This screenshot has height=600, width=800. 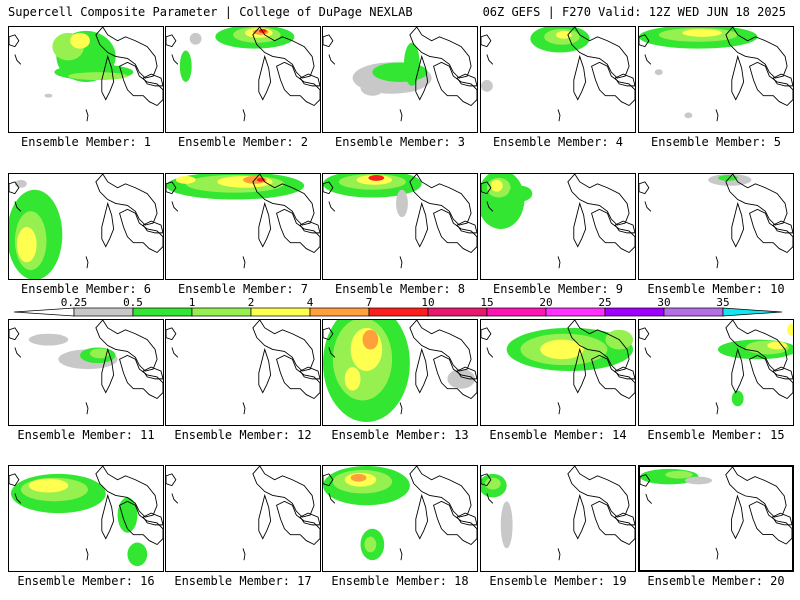 What do you see at coordinates (243, 289) in the screenshot?
I see `member-caption: Ensemble Member: 7` at bounding box center [243, 289].